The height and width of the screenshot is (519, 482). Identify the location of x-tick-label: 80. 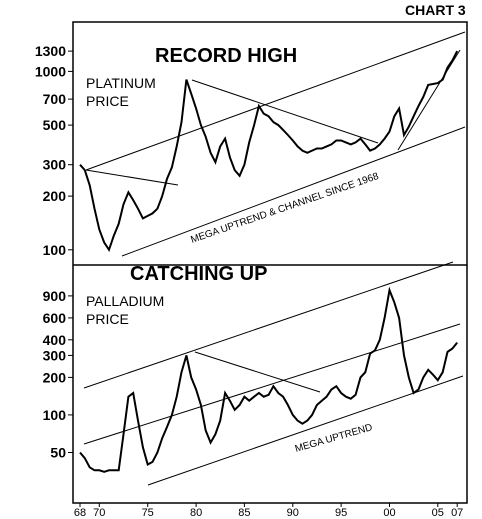
(196, 513).